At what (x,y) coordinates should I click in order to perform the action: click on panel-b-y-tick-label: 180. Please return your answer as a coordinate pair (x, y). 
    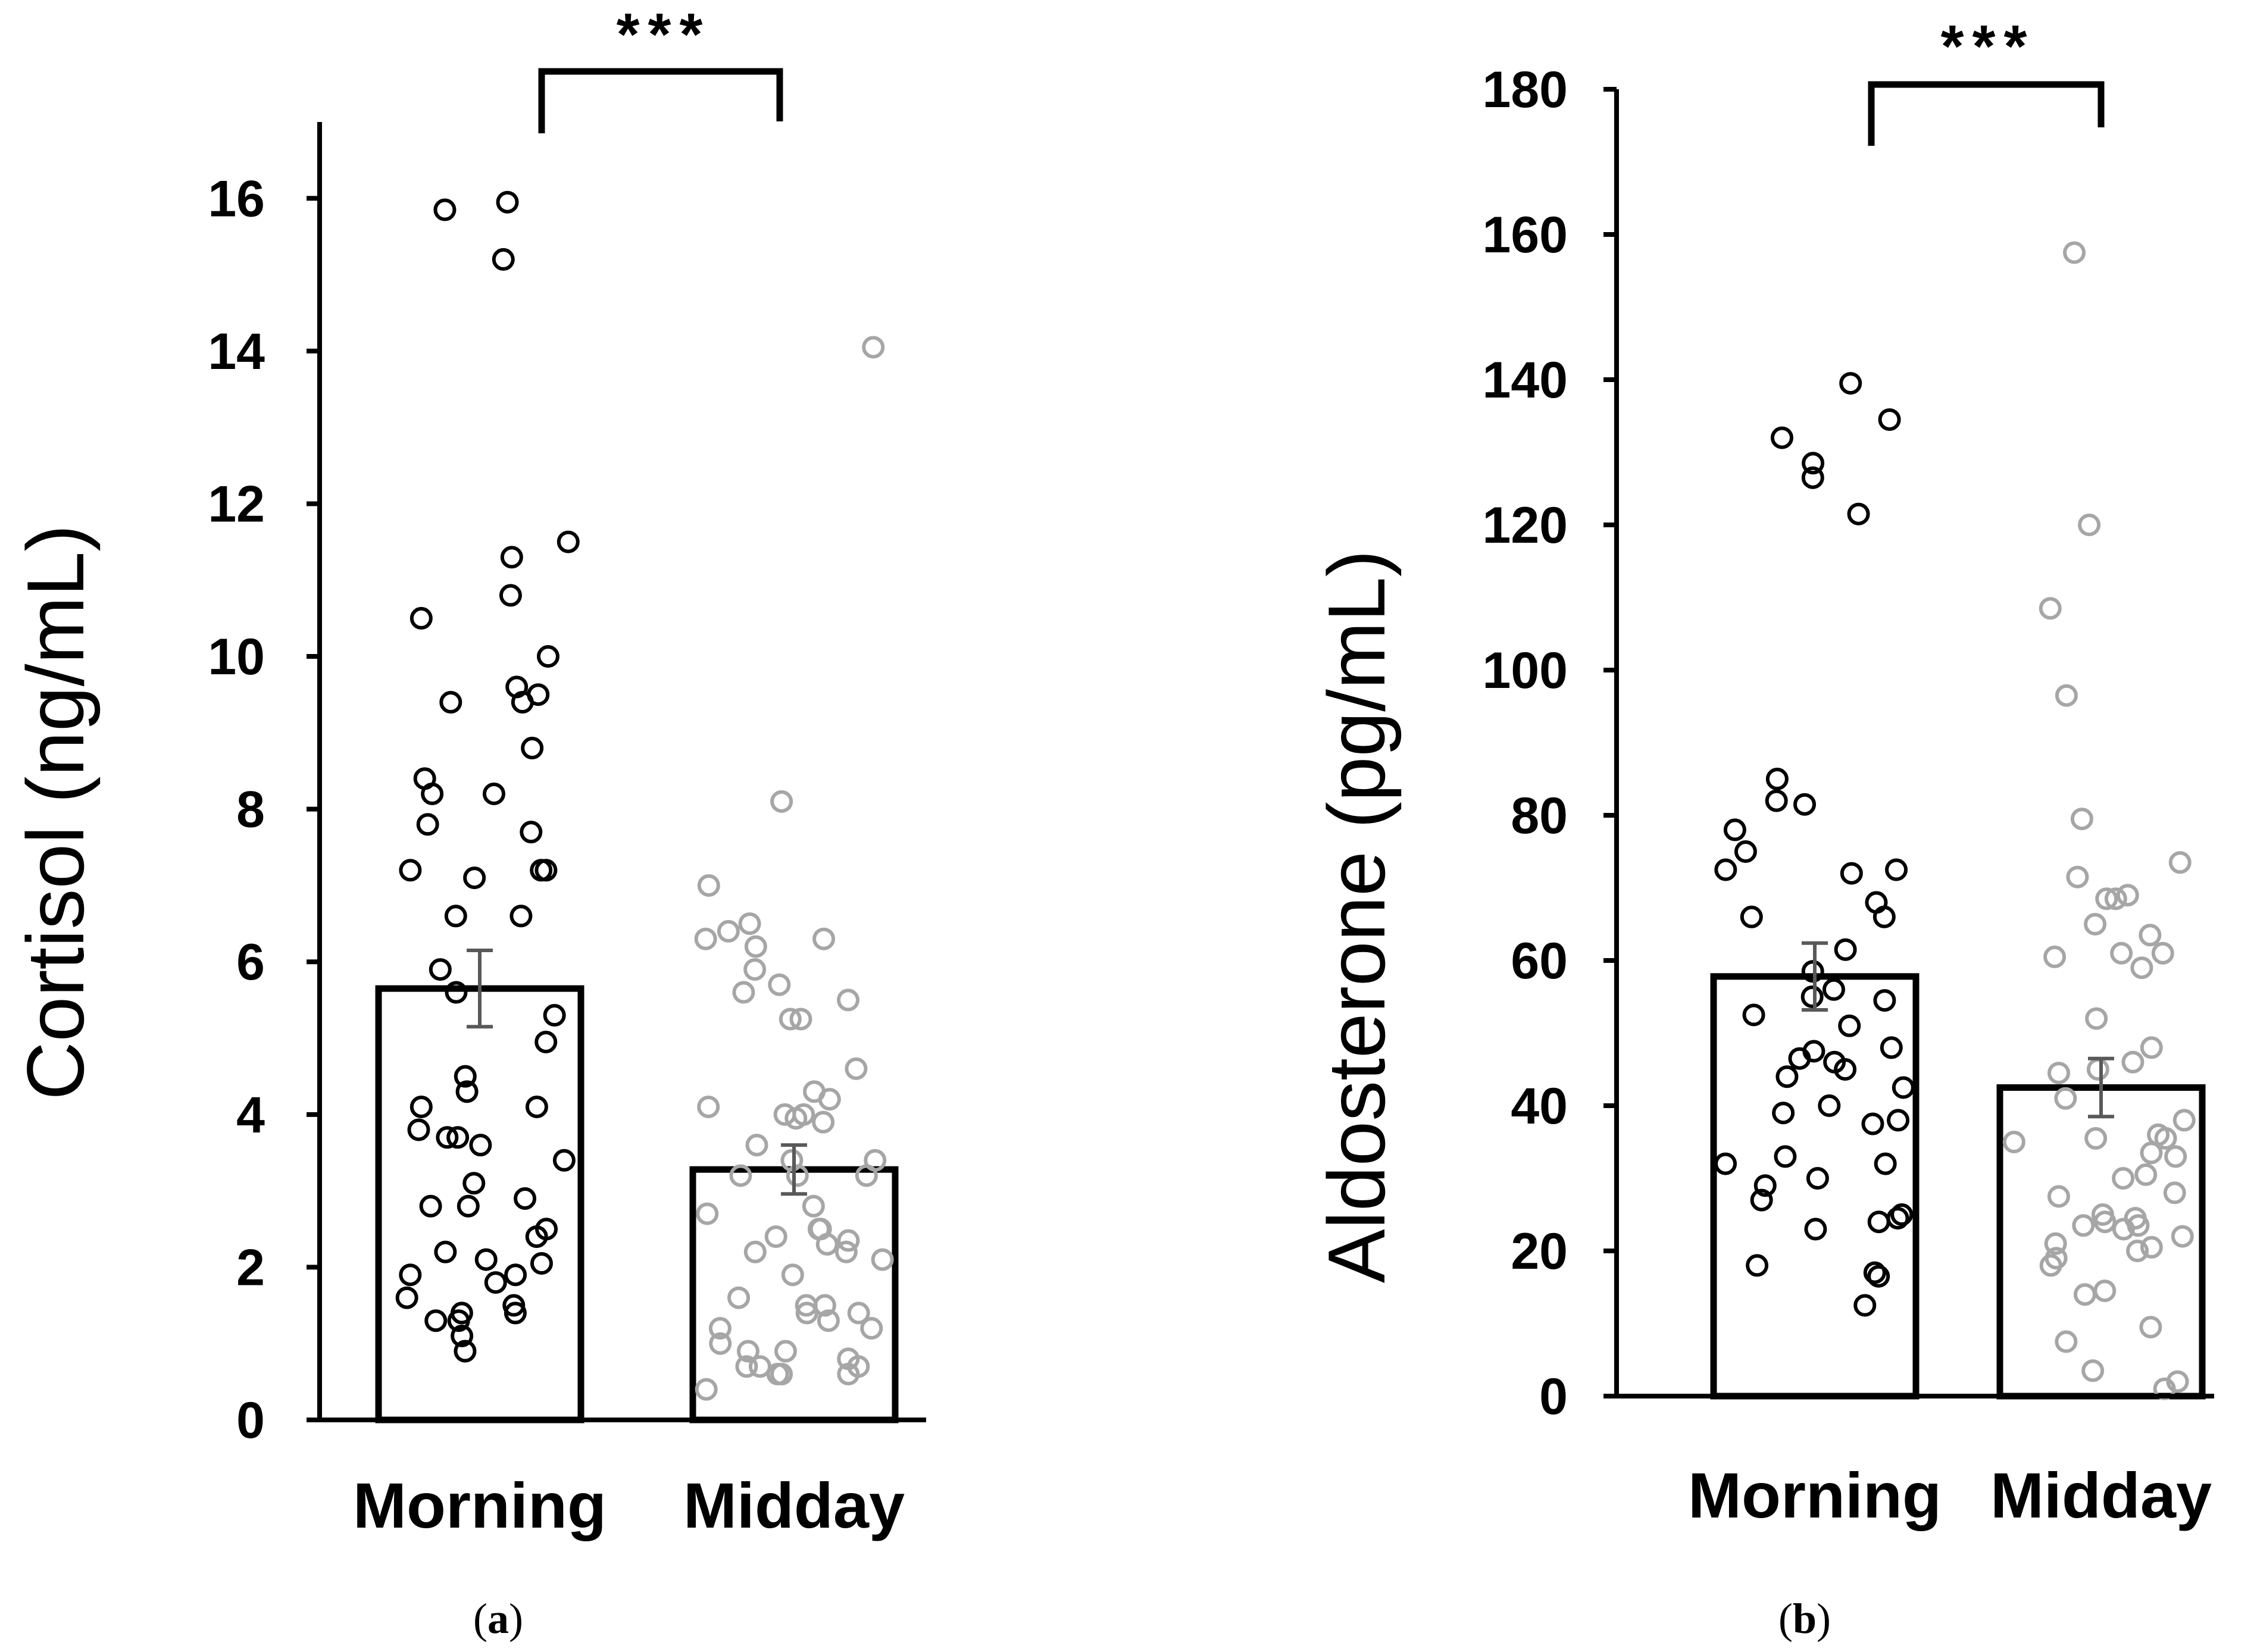
    Looking at the image, I should click on (1525, 89).